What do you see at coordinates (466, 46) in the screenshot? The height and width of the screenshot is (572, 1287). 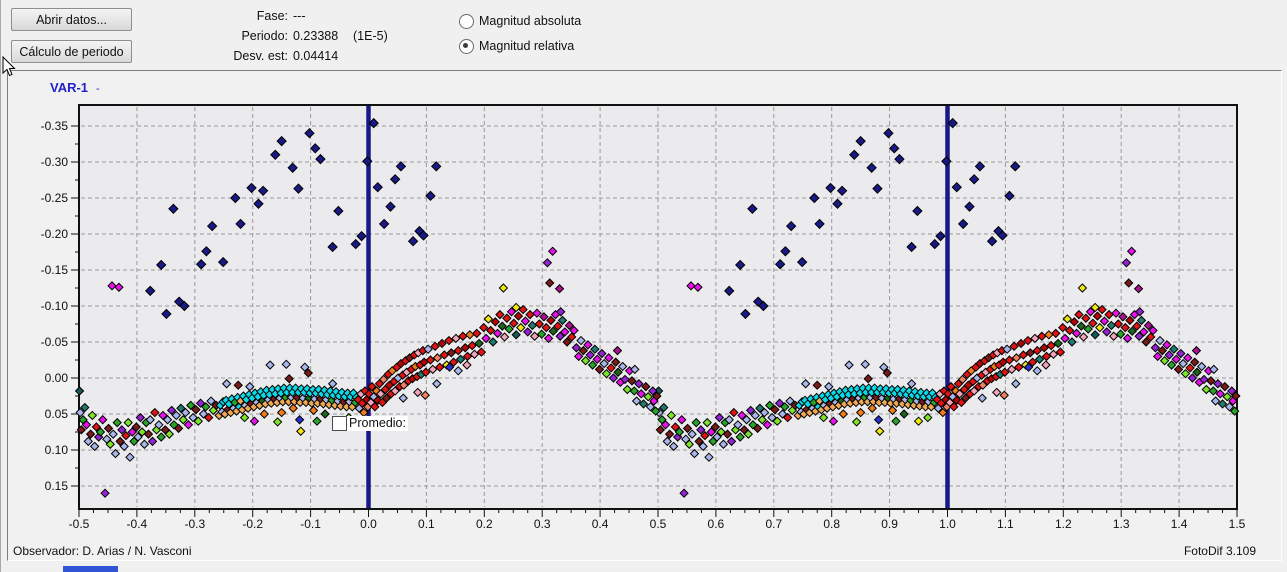 I see `radio-circle-relativa` at bounding box center [466, 46].